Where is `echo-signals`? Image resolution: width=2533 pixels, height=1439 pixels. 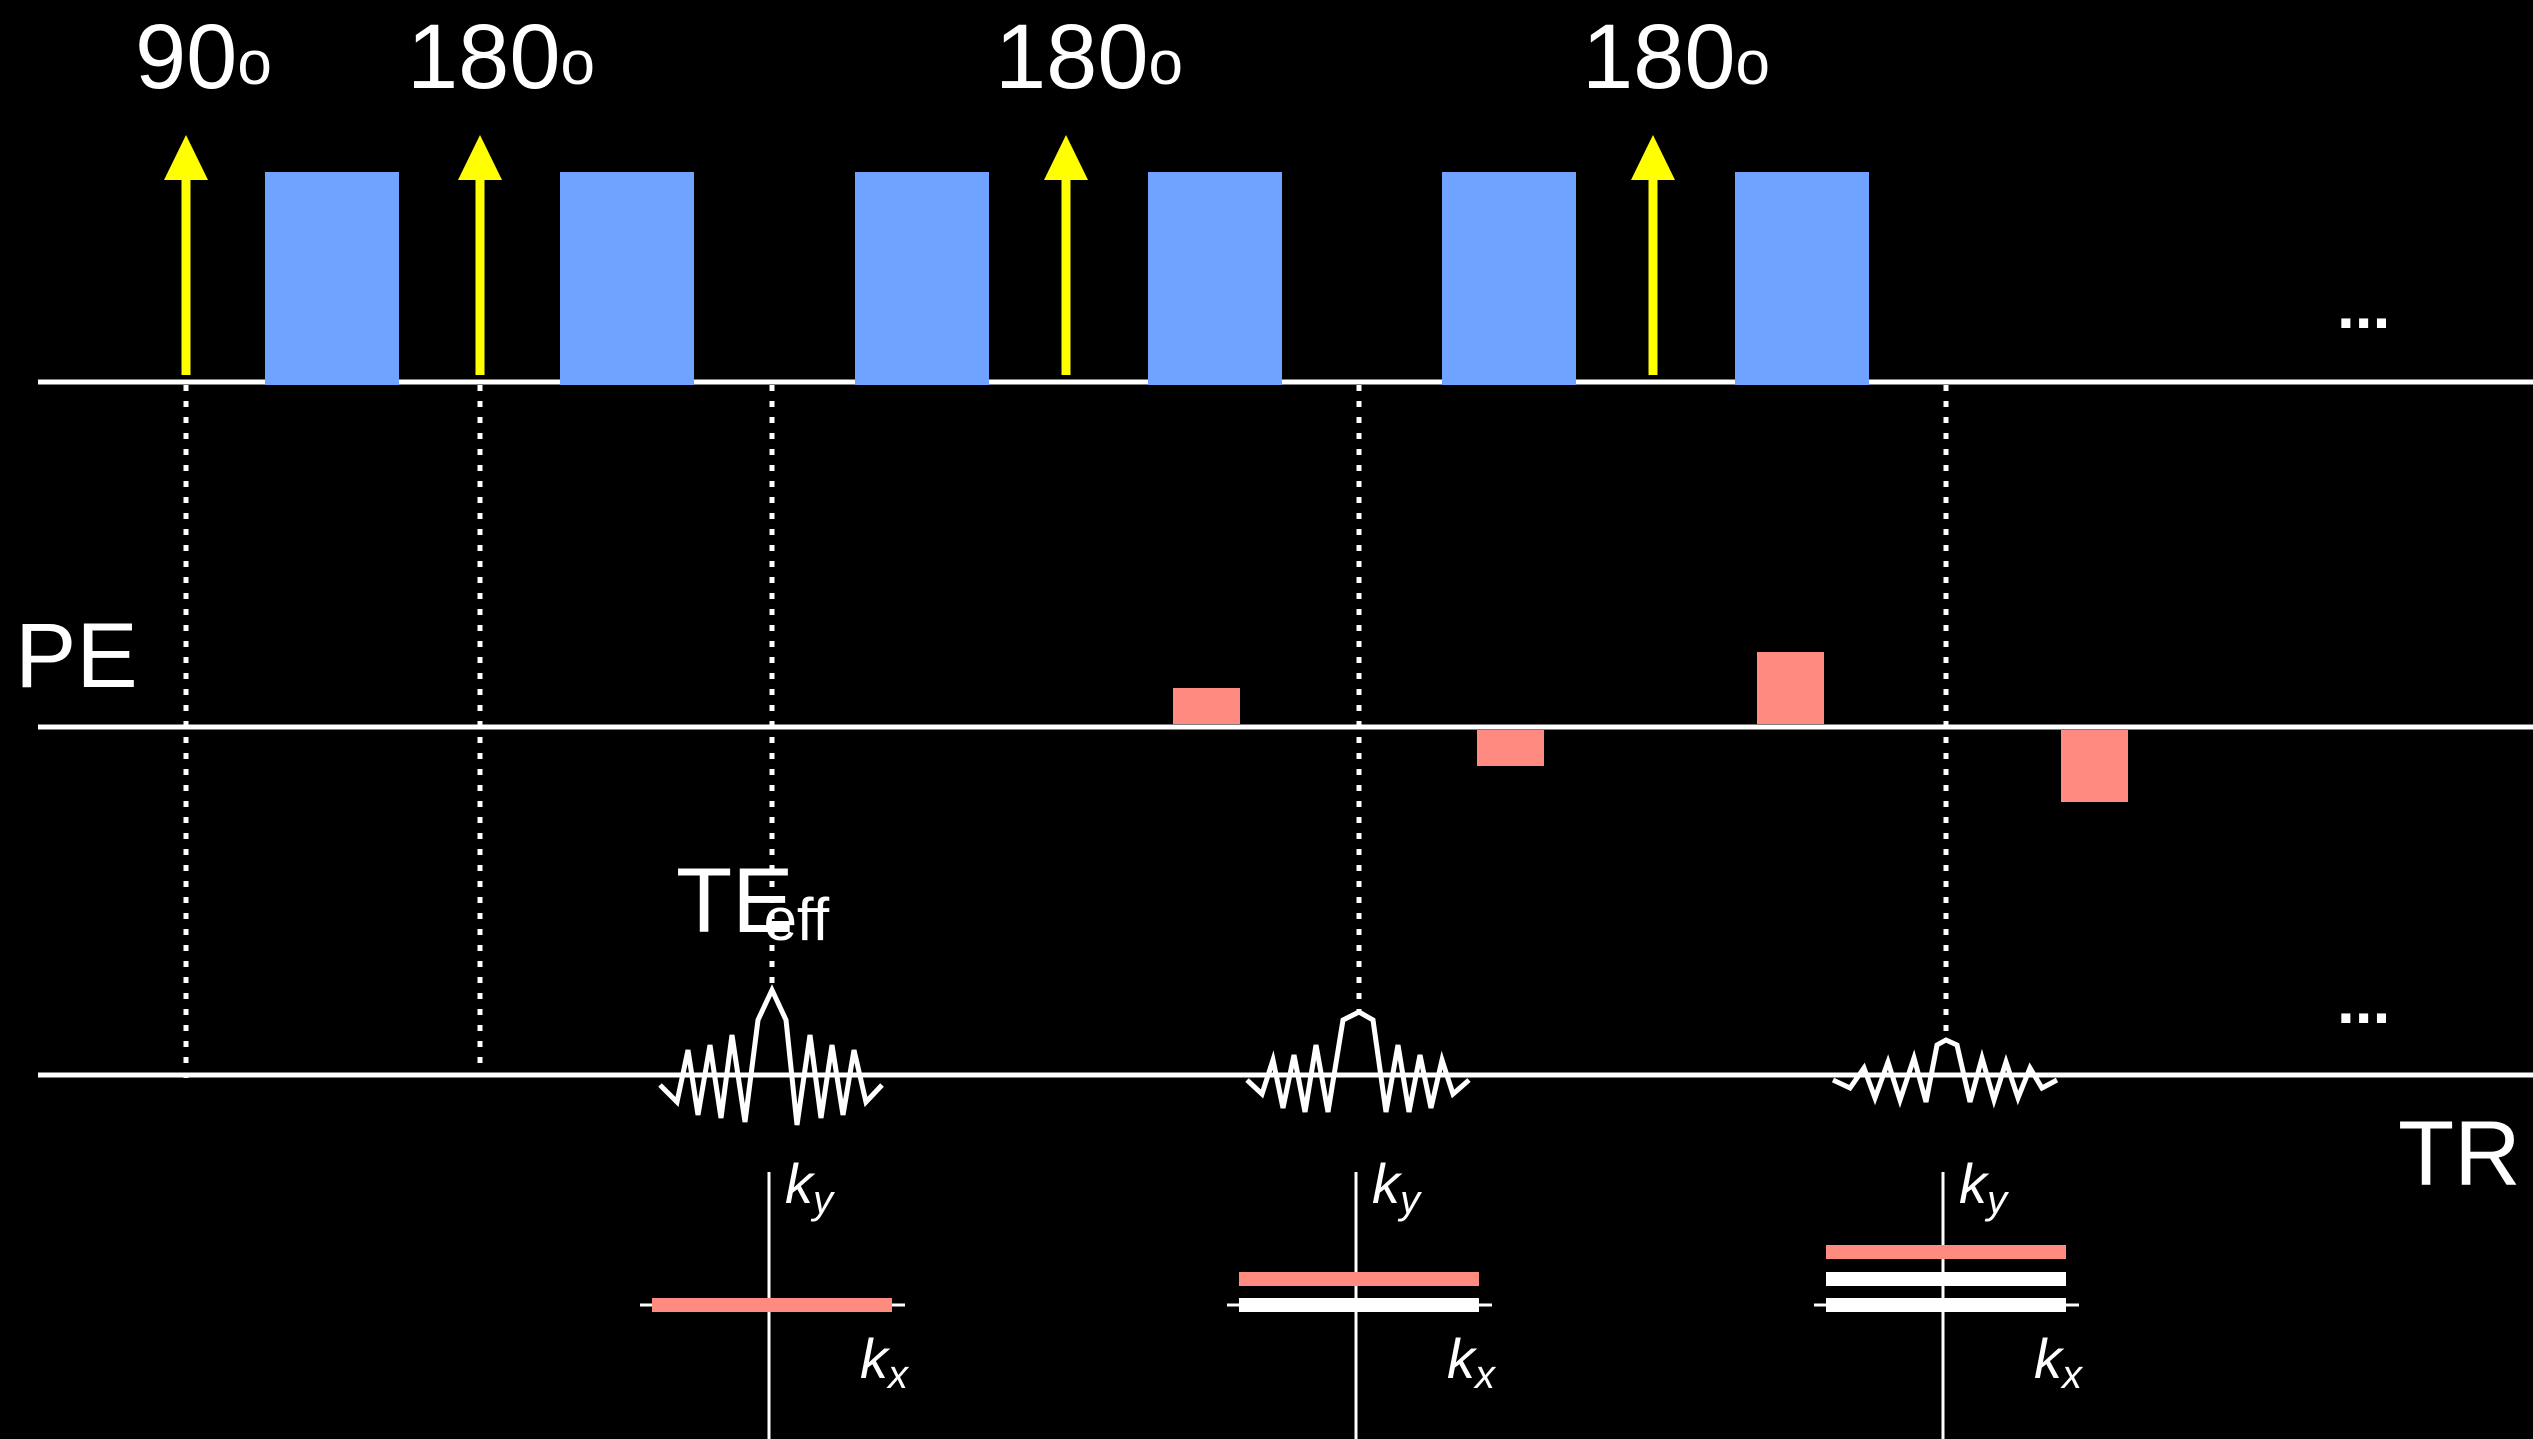
echo-signals is located at coordinates (1358, 1055).